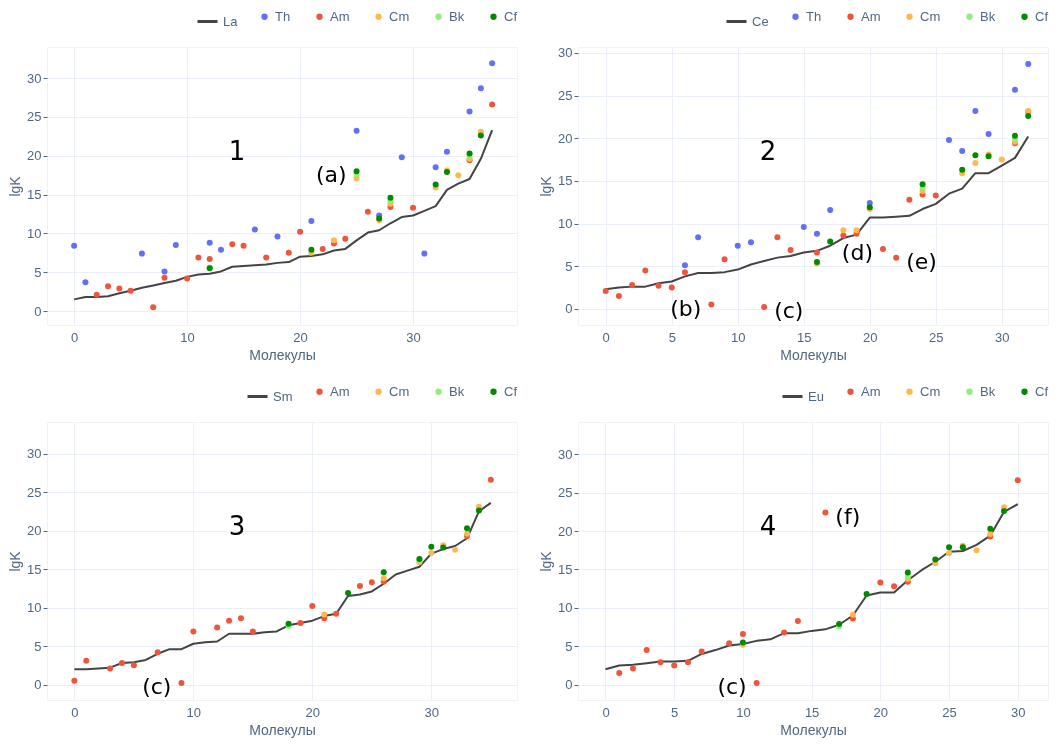 The image size is (1063, 751). I want to click on annotation: (a), so click(331, 175).